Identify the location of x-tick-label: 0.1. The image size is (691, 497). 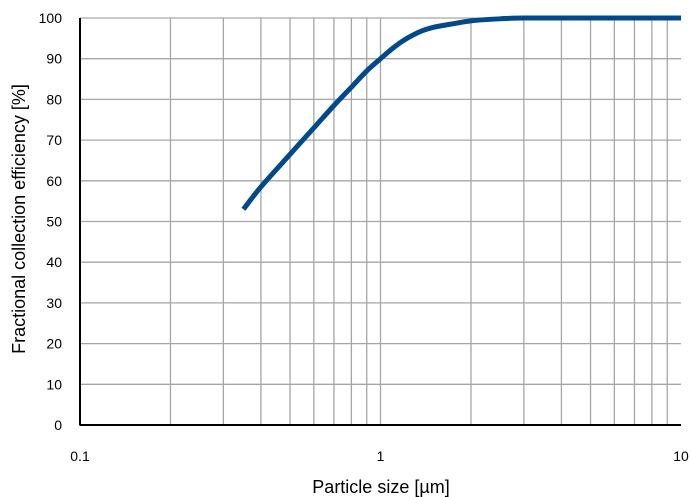
(80, 456).